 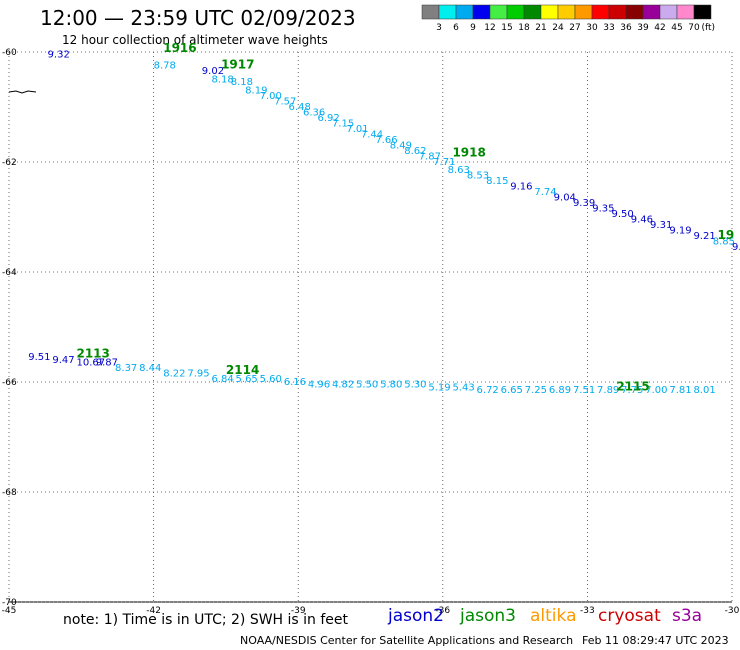 I want to click on wave-height-label: 8.53, so click(x=478, y=176).